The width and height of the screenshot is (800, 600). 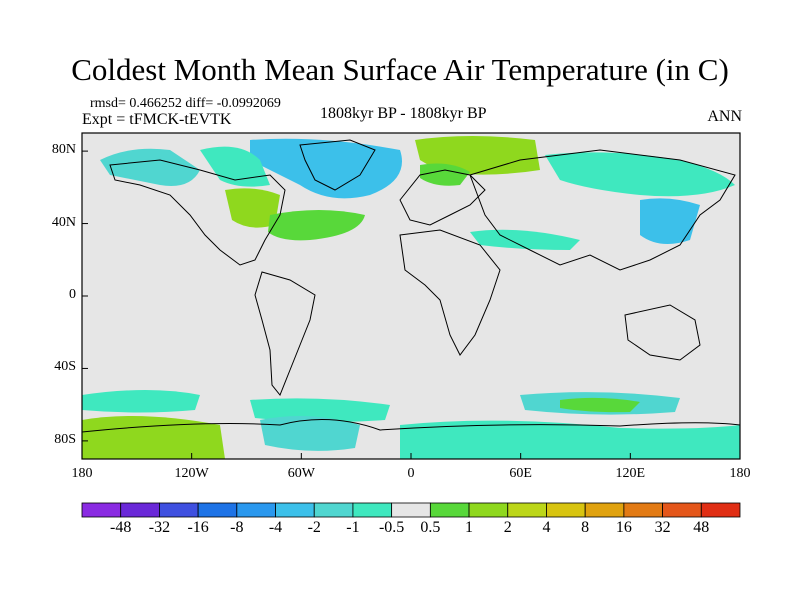 I want to click on patch-north-atlantic, so click(x=316, y=225).